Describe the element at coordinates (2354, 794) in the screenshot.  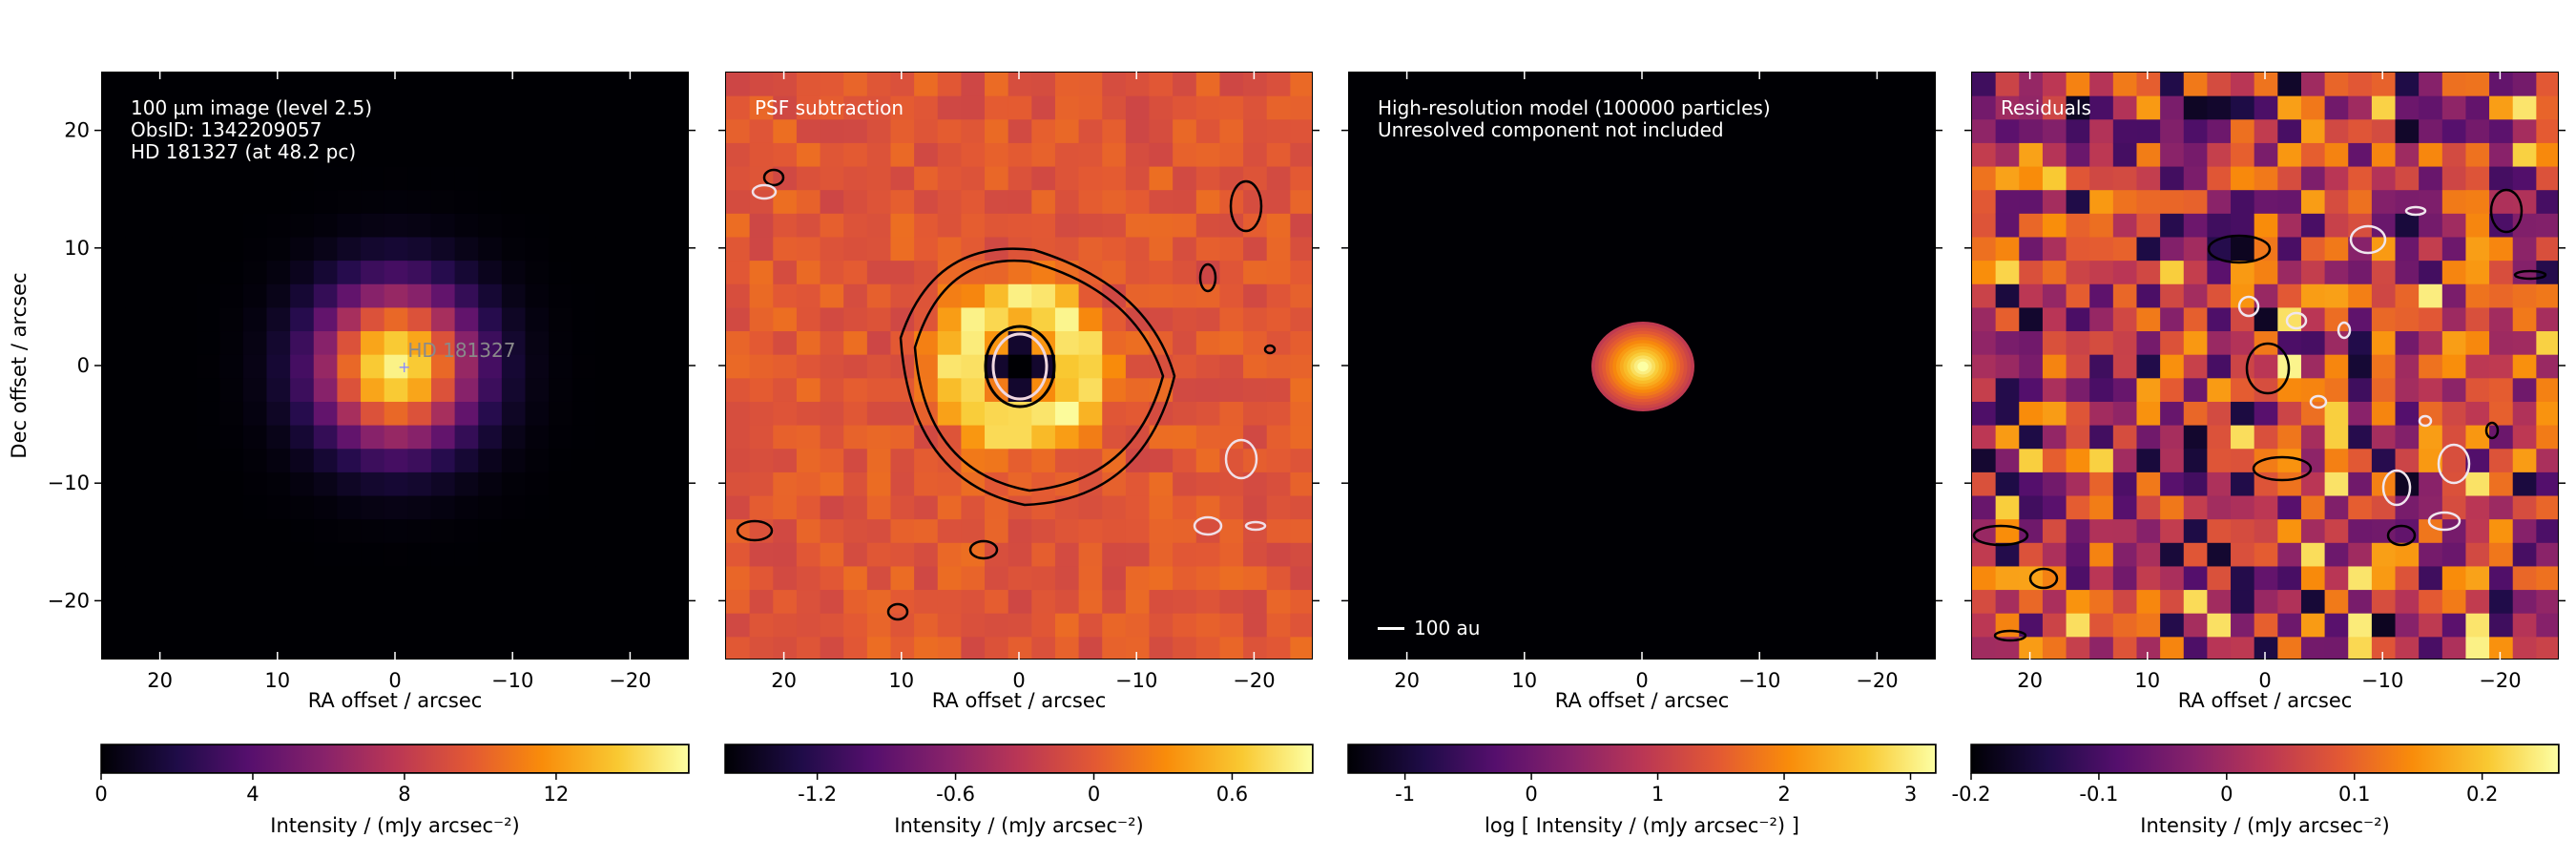
I see `colorbar-tick-label: 0.1` at that location.